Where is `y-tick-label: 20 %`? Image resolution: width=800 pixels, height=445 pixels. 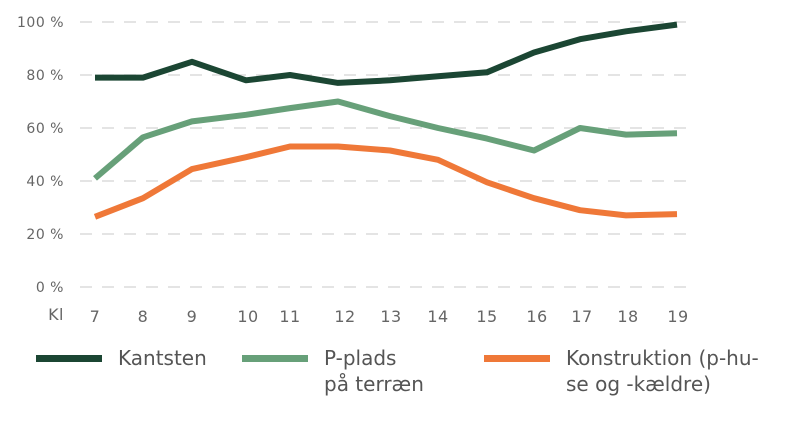
y-tick-label: 20 % is located at coordinates (45, 235).